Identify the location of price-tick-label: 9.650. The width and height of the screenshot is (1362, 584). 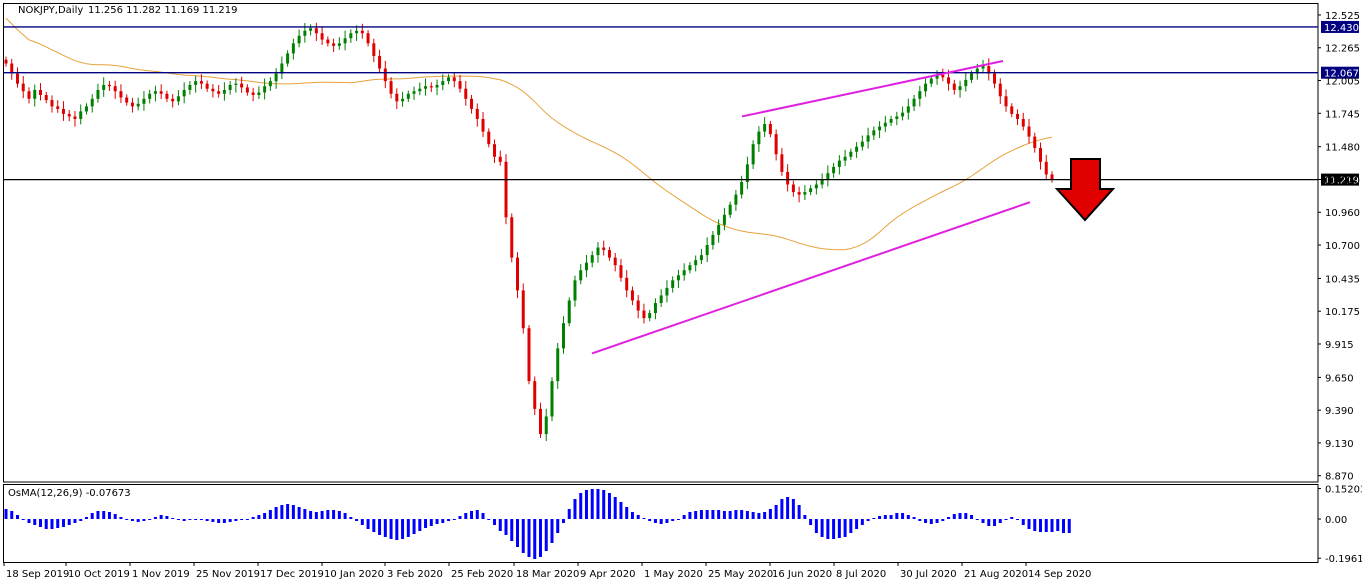
(1339, 378).